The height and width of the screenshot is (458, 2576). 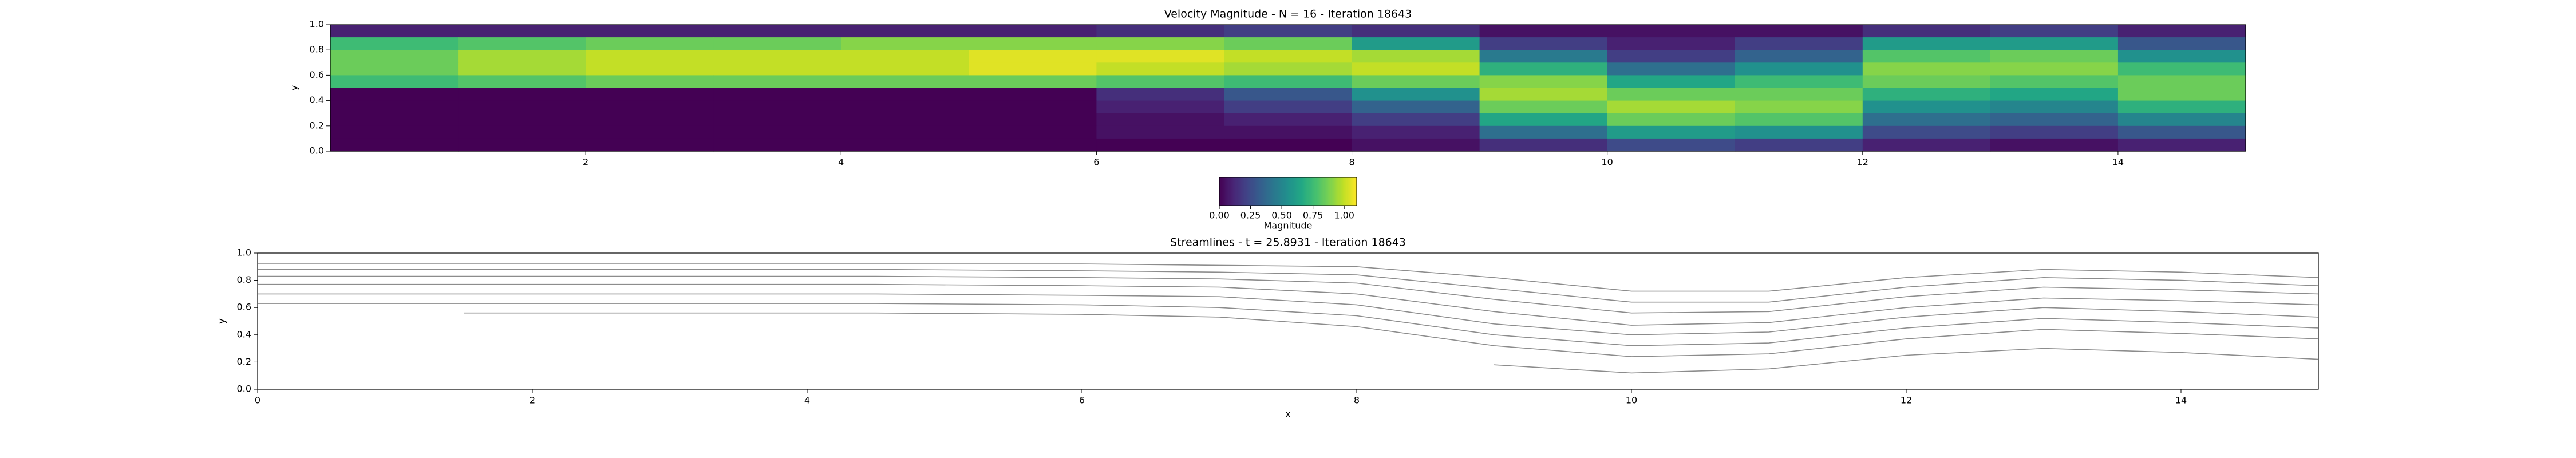 I want to click on x-tick-label: 6, so click(x=1082, y=400).